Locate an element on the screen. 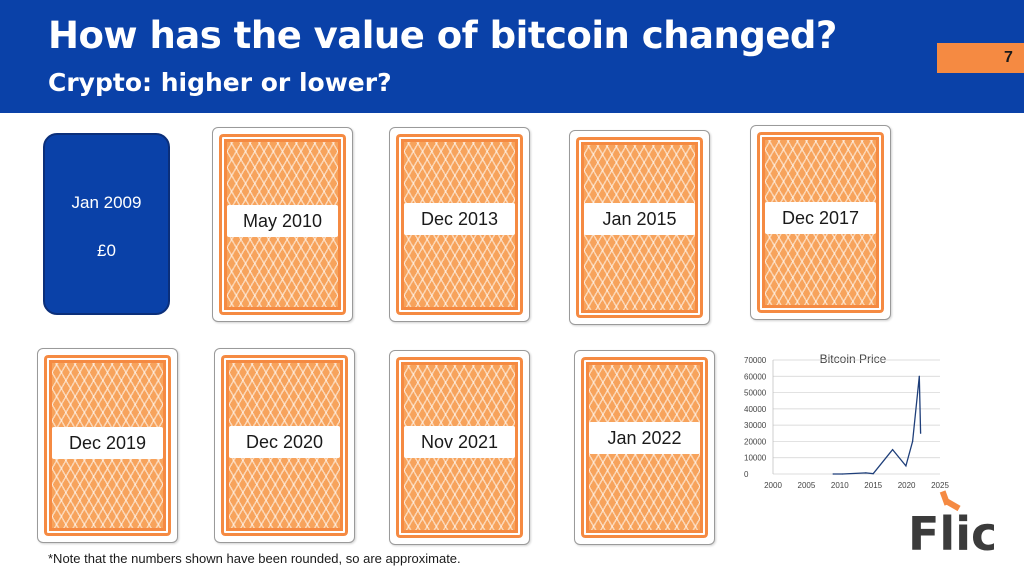 The image size is (1024, 576). start-card-date: Jan 2009 is located at coordinates (106, 202).